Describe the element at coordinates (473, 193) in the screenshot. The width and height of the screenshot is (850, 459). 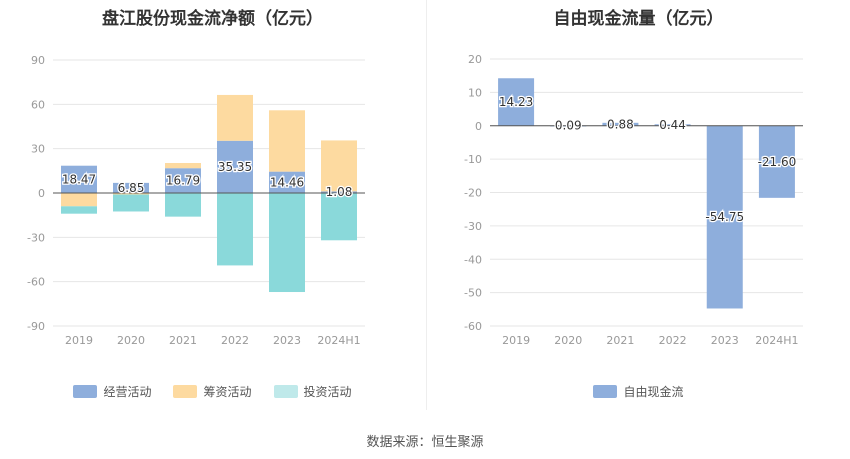
I see `y-tick-label: -20` at that location.